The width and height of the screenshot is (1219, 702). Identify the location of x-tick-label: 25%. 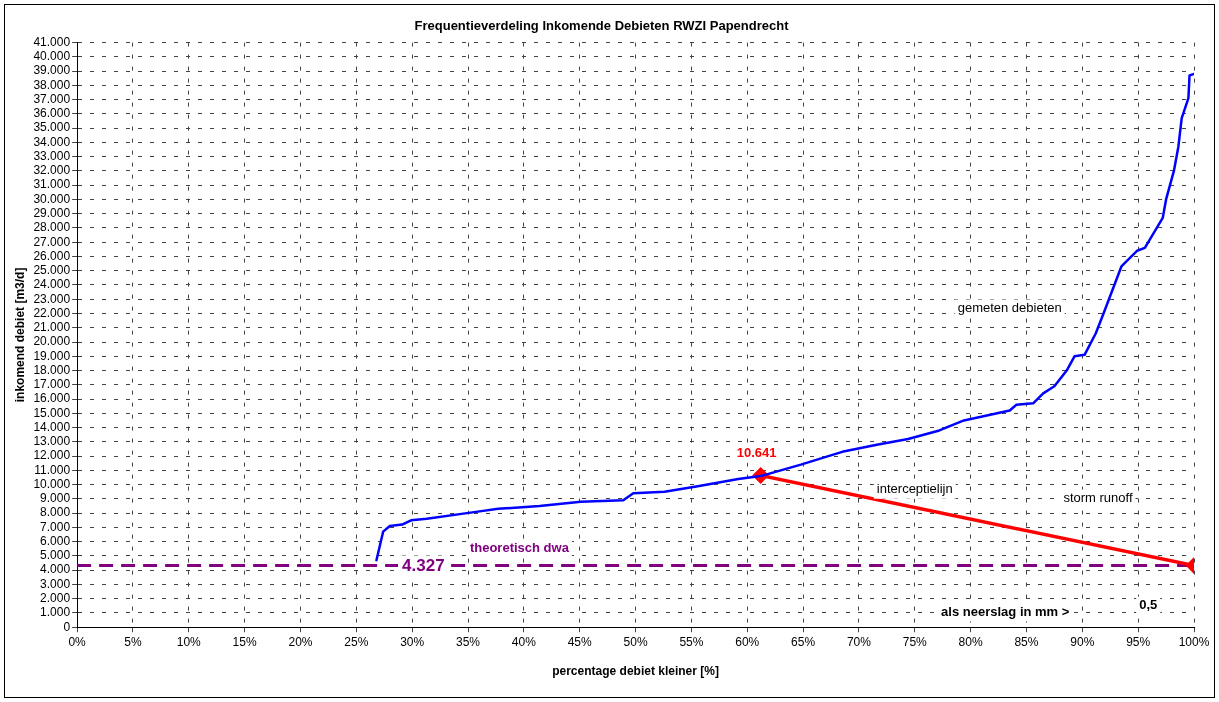
(356, 641).